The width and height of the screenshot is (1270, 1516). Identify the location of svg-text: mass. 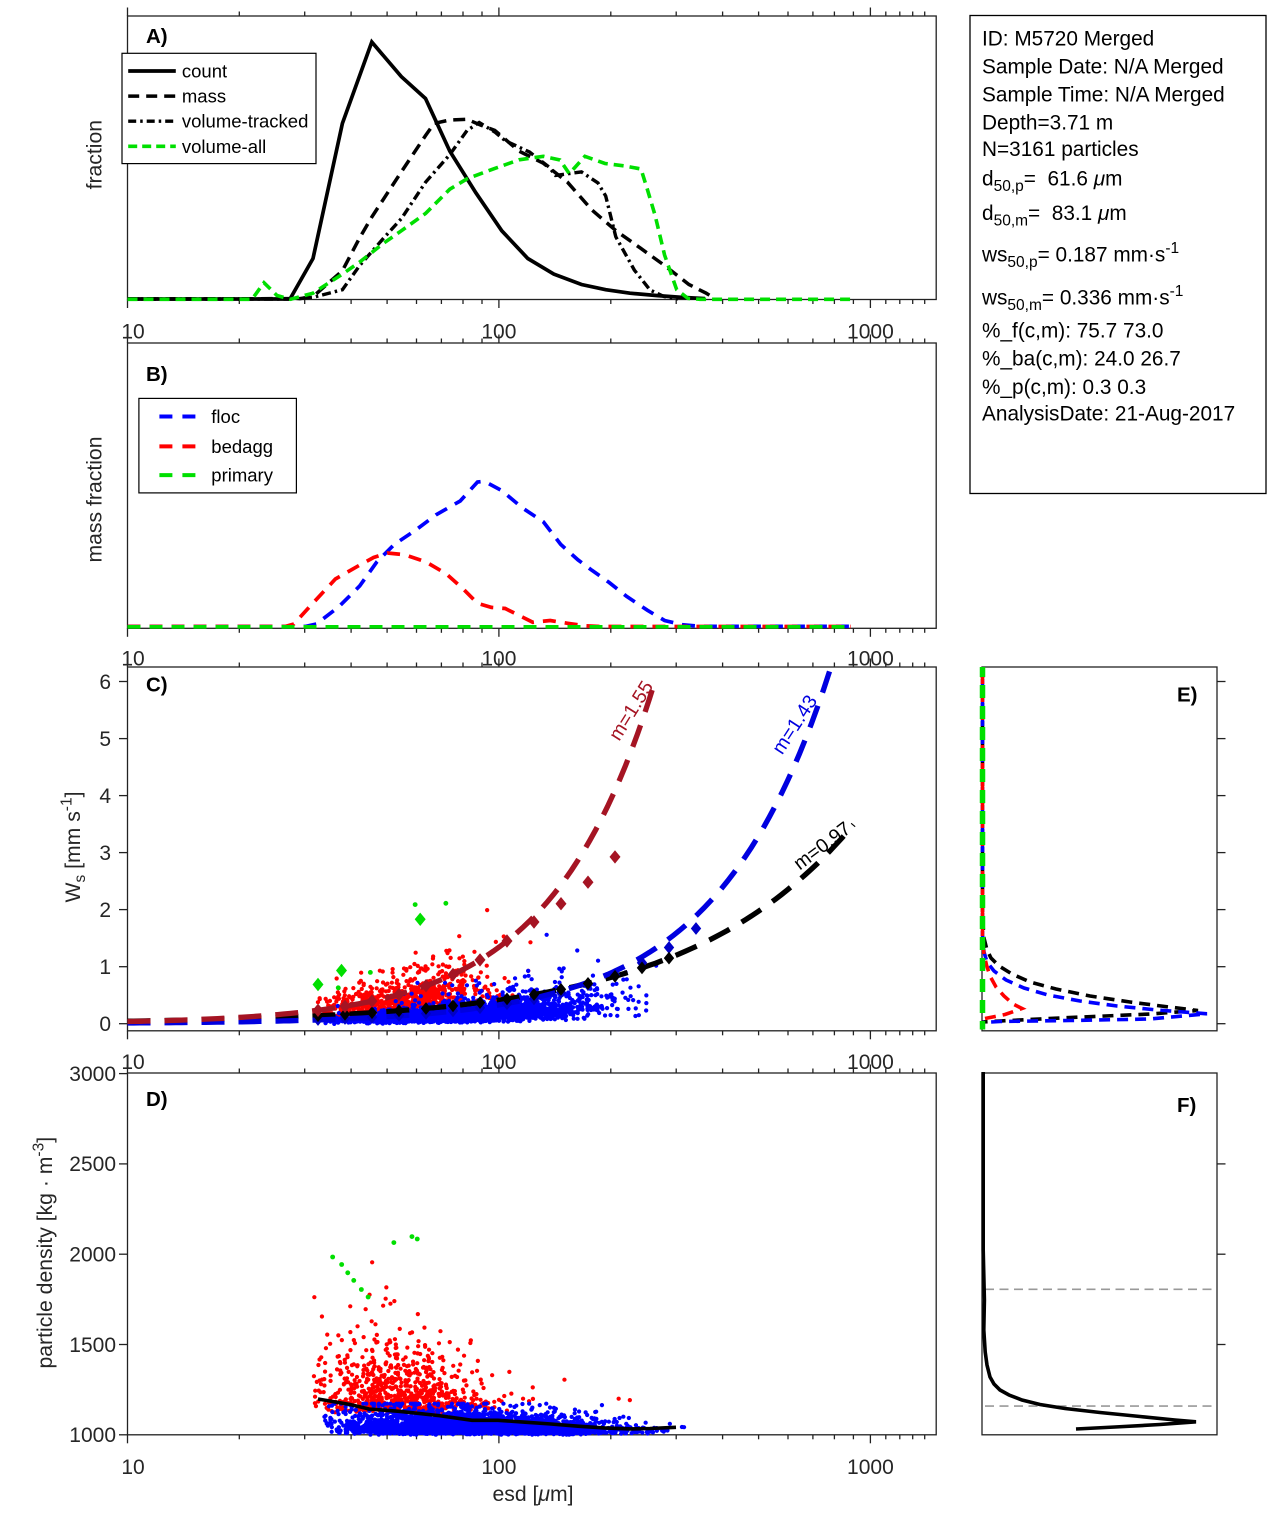
(204, 96).